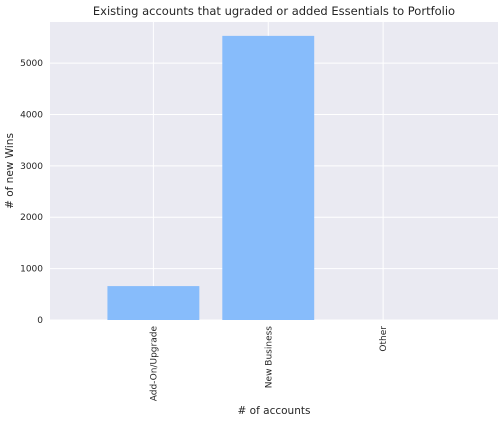 The height and width of the screenshot is (428, 503). I want to click on bar-new-business, so click(268, 178).